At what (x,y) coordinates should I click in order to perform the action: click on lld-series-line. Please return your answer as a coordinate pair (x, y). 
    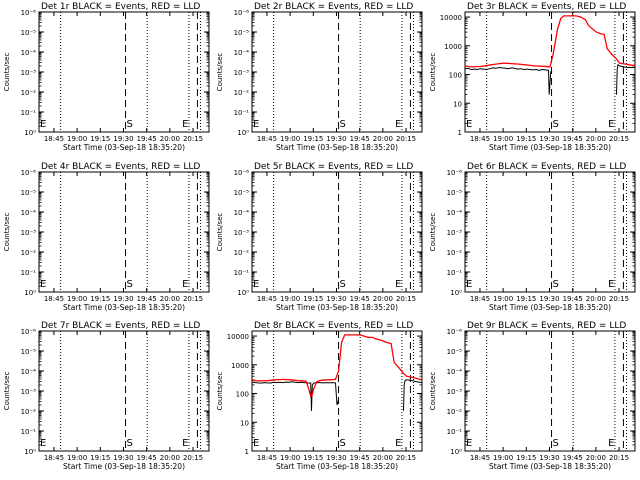
    Looking at the image, I should click on (550, 41).